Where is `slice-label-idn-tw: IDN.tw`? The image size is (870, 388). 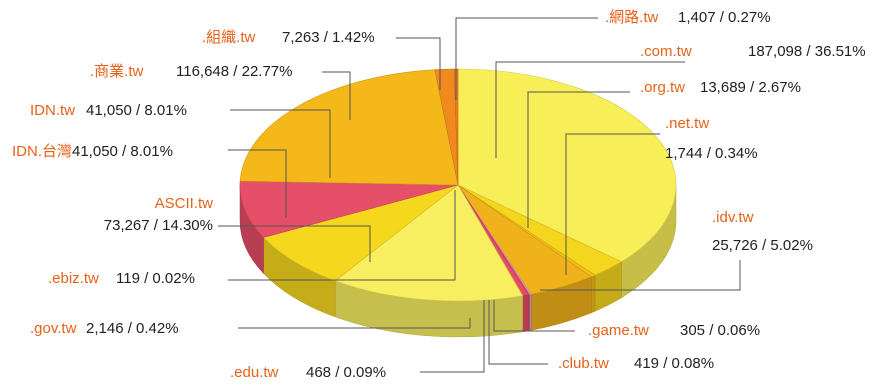 slice-label-idn-tw: IDN.tw is located at coordinates (52, 110).